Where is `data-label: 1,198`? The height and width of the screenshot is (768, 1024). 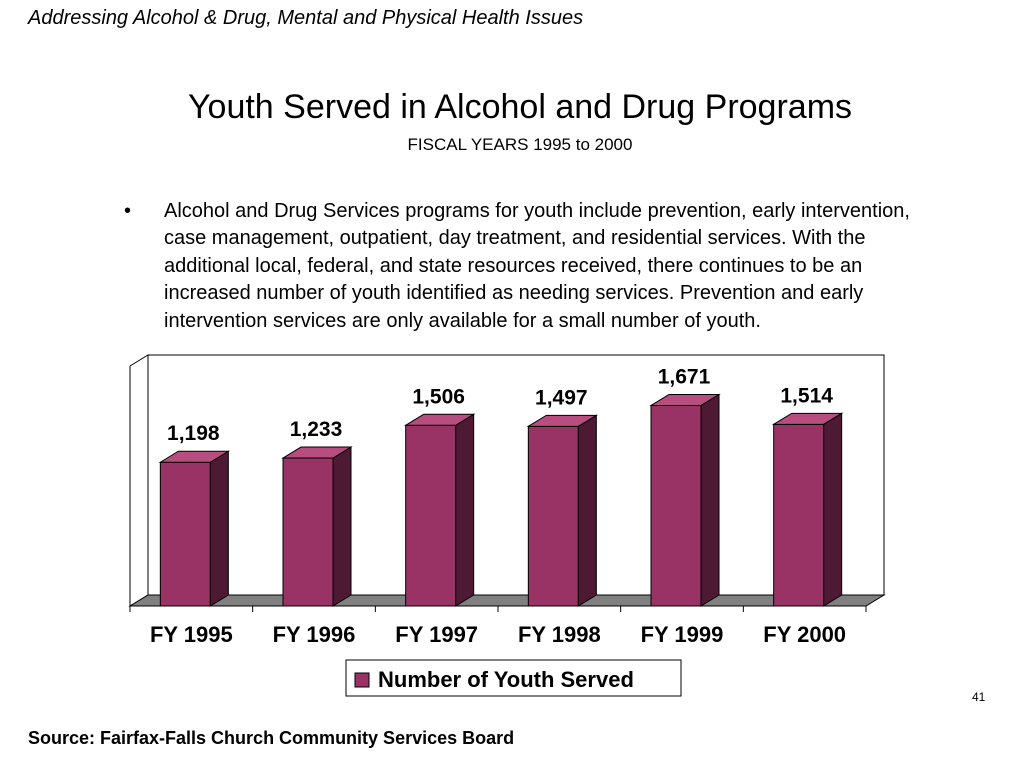 data-label: 1,198 is located at coordinates (193, 433).